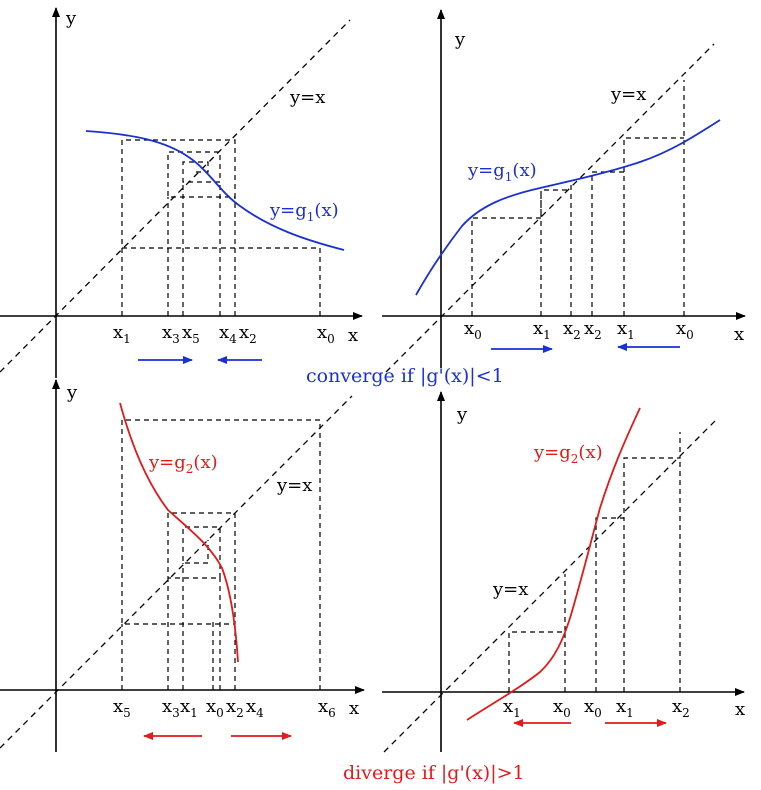 The height and width of the screenshot is (790, 761). What do you see at coordinates (405, 376) in the screenshot?
I see `converge-caption: converge if |g'(x)|<1` at bounding box center [405, 376].